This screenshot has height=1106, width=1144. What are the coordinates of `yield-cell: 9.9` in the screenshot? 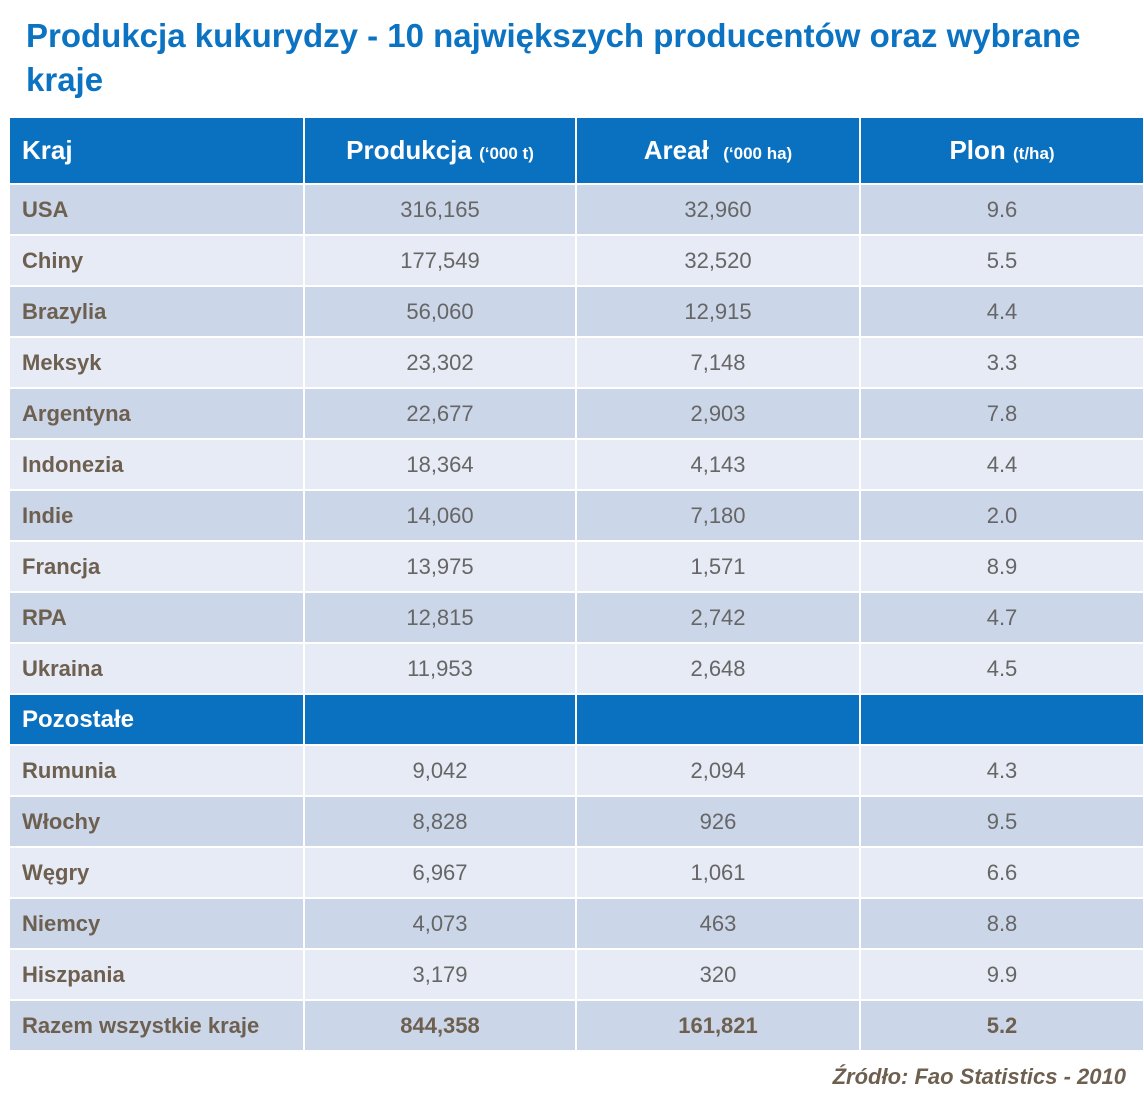 It's located at (1002, 975).